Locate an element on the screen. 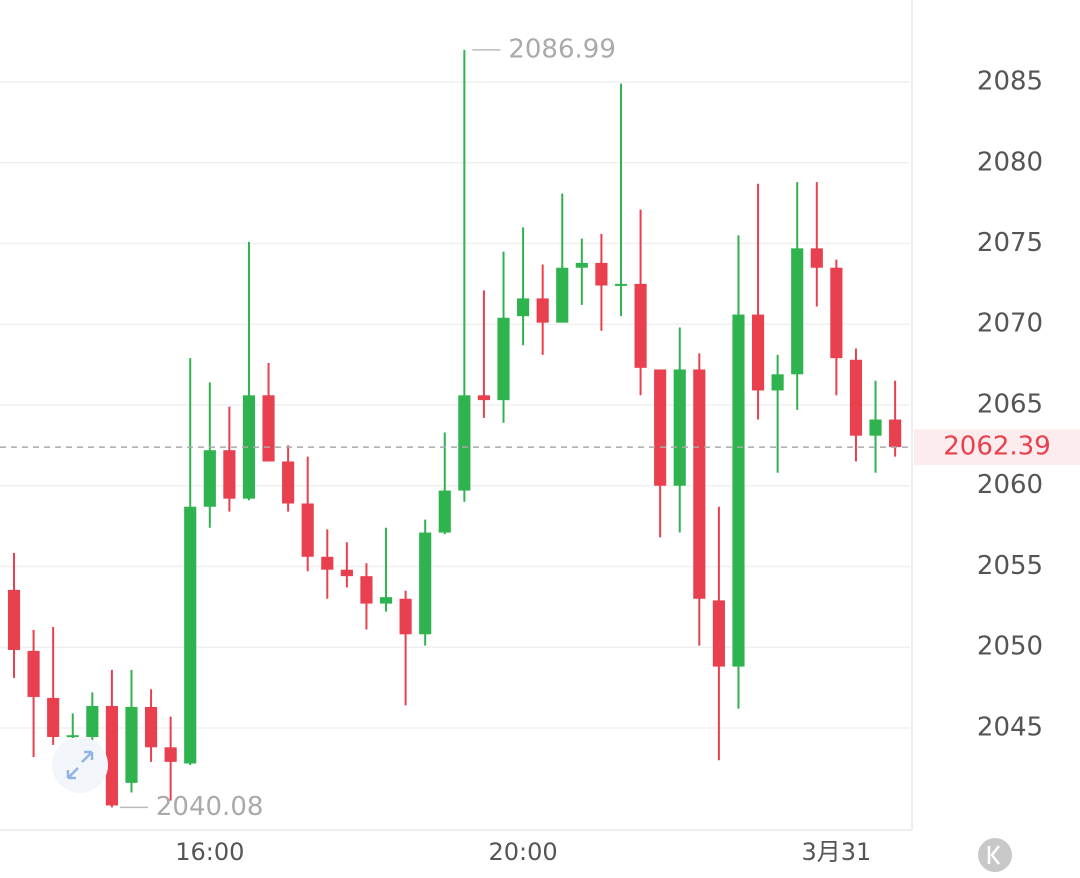 The width and height of the screenshot is (1080, 878). y-tick-label: 2065 is located at coordinates (1010, 404).